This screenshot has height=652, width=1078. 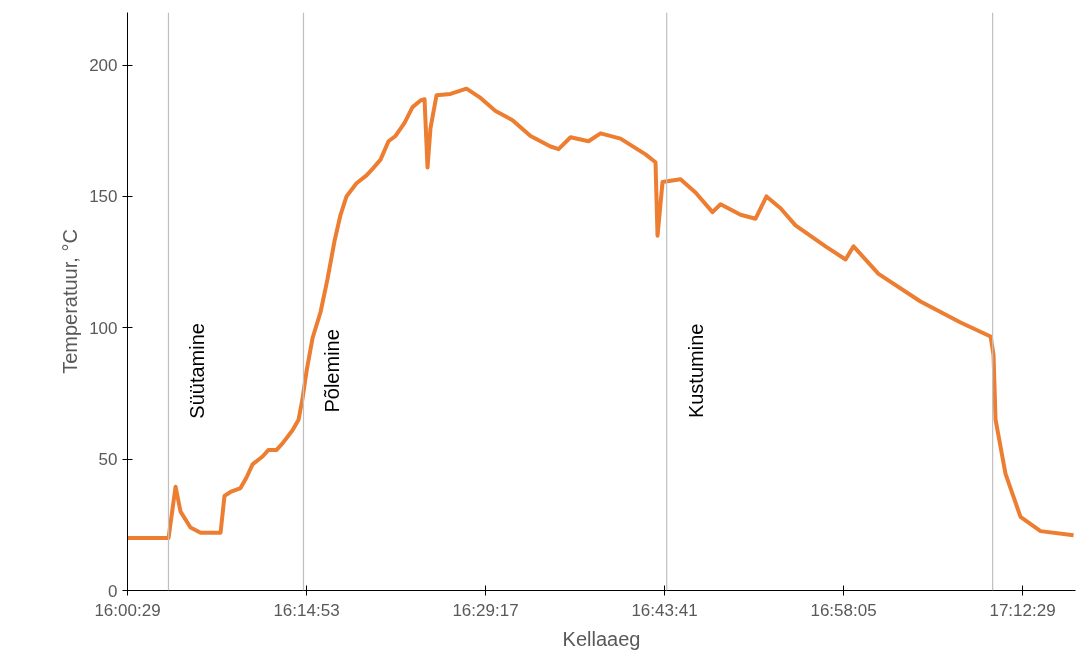 I want to click on ref-line-label: Põlemine, so click(x=332, y=371).